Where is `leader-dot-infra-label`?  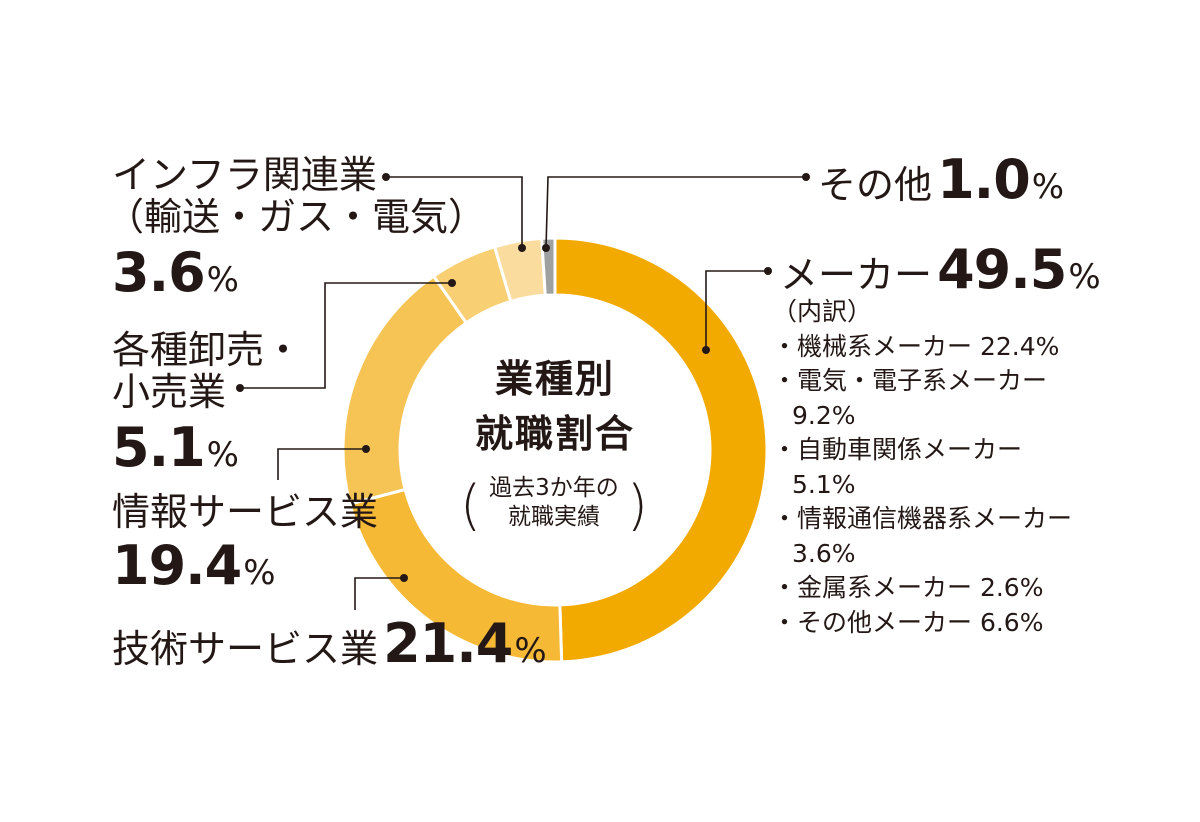
leader-dot-infra-label is located at coordinates (386, 177).